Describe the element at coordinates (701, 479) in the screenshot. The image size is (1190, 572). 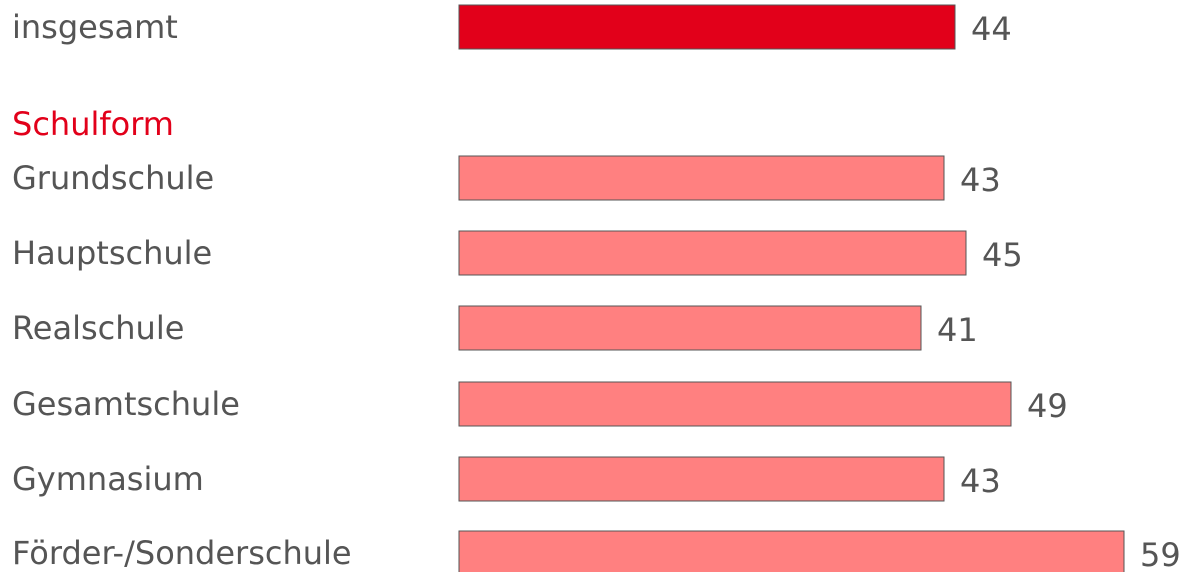
I see `bar-gymnasium` at that location.